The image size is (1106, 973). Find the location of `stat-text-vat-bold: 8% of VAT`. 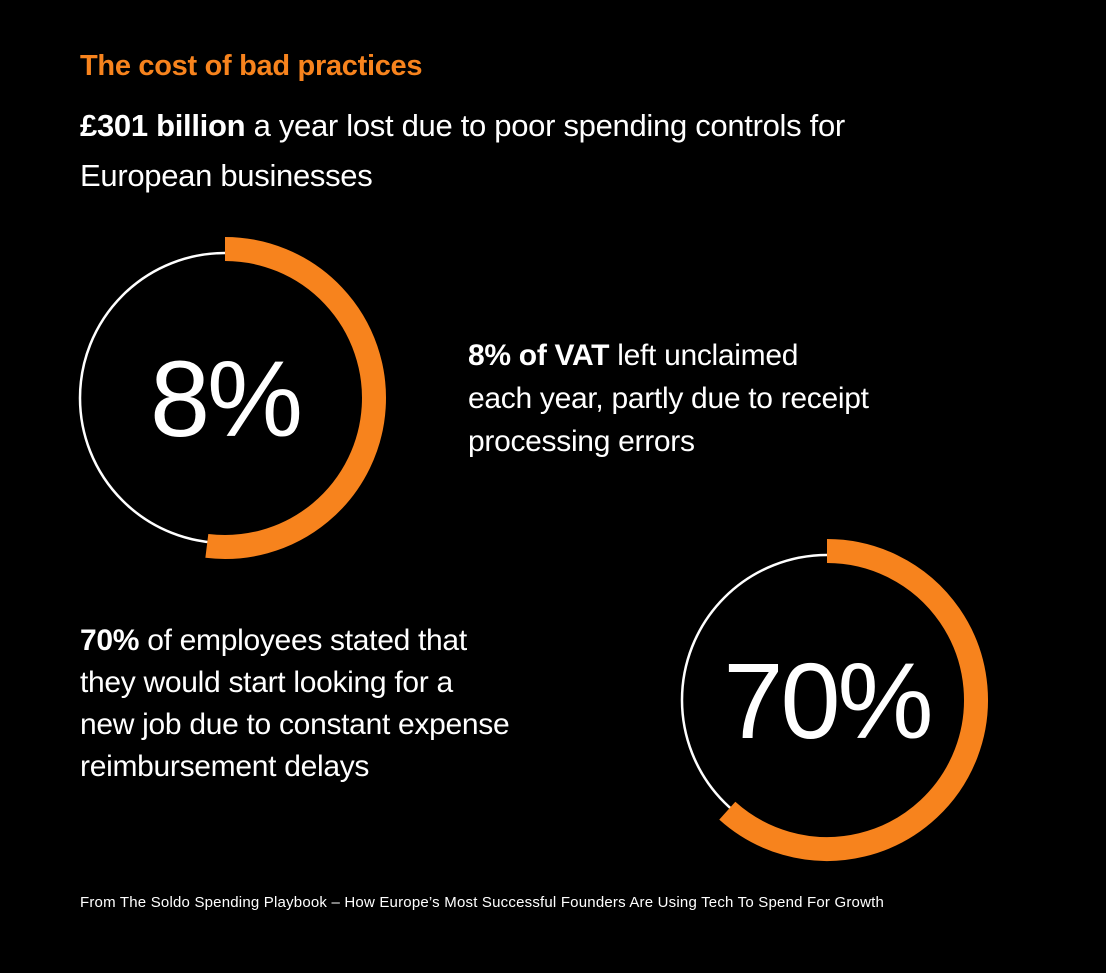

stat-text-vat-bold: 8% of VAT is located at coordinates (539, 355).